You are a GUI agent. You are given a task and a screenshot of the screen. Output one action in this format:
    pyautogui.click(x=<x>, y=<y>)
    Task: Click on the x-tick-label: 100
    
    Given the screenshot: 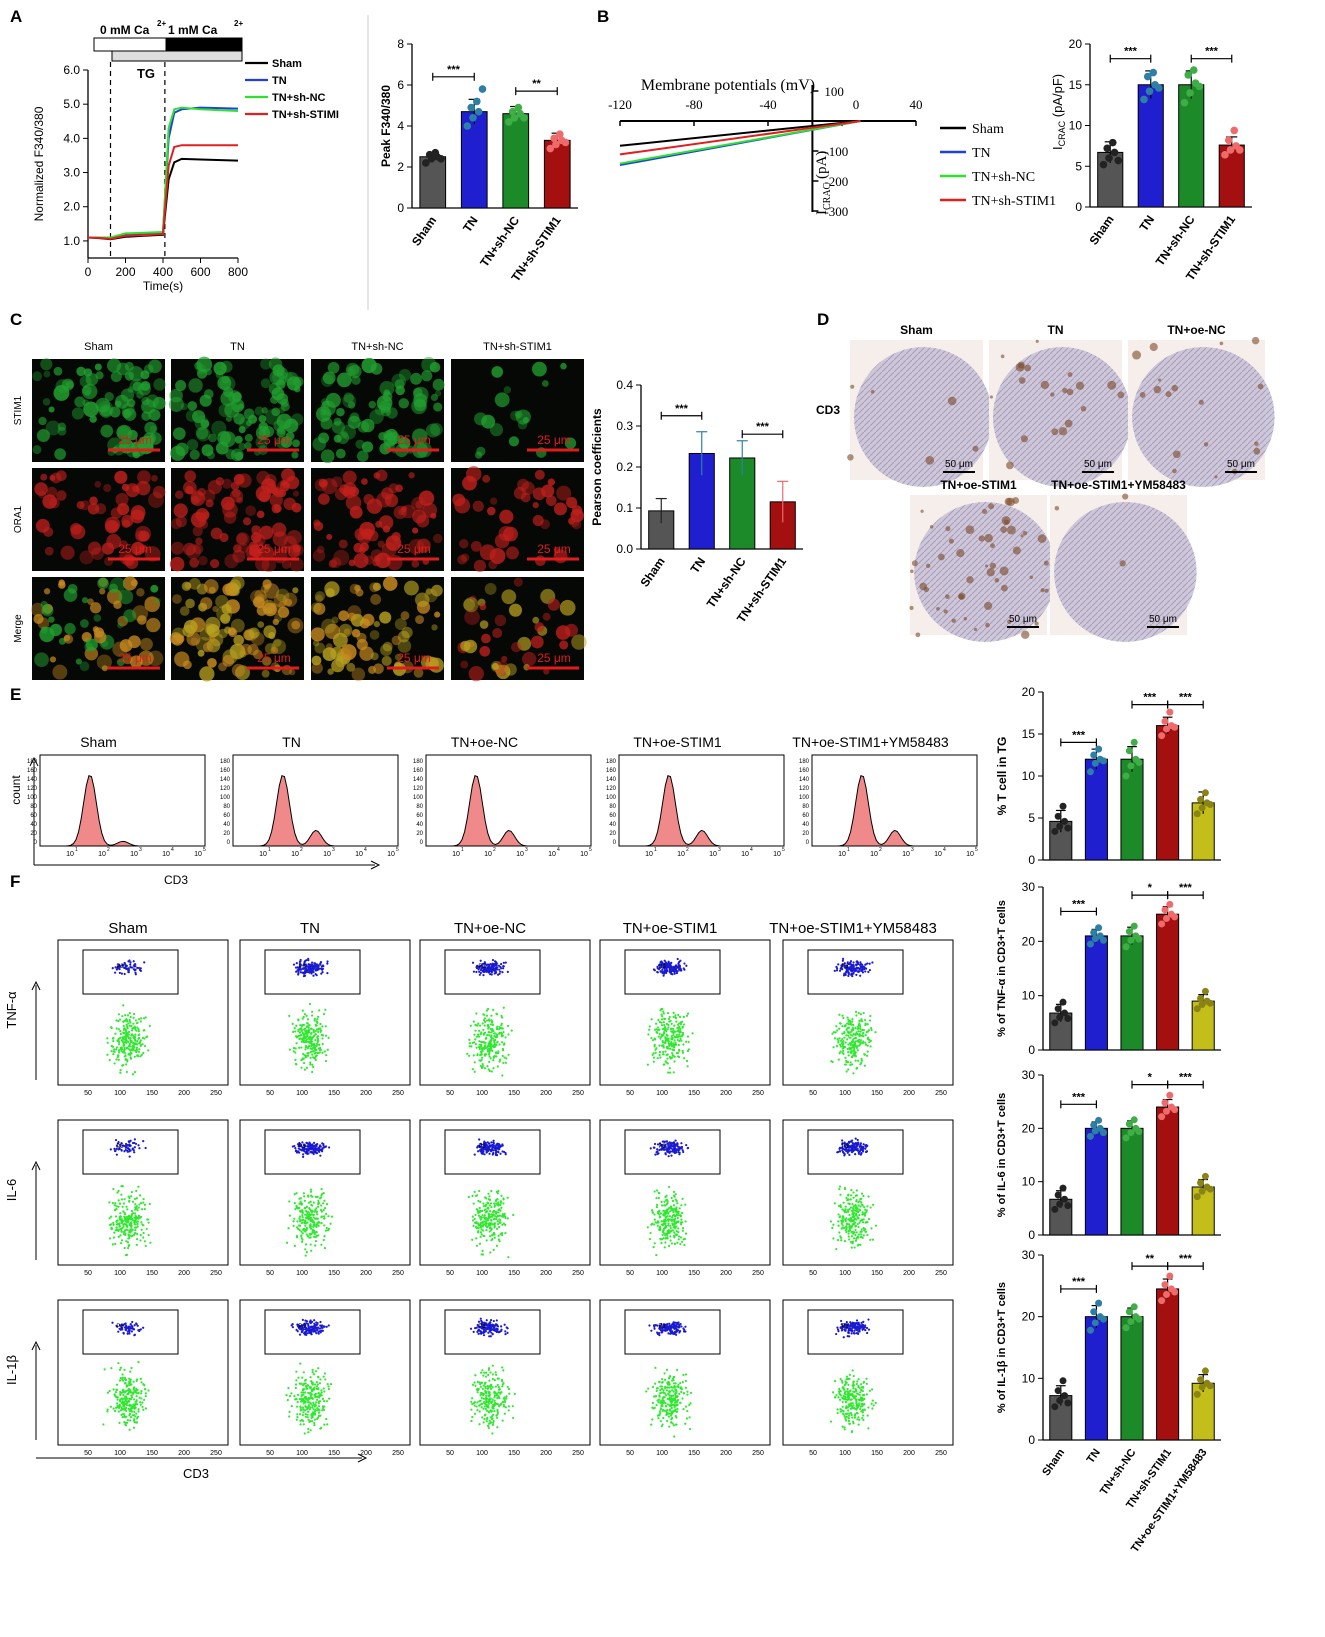 What is the action you would take?
    pyautogui.click(x=662, y=1093)
    